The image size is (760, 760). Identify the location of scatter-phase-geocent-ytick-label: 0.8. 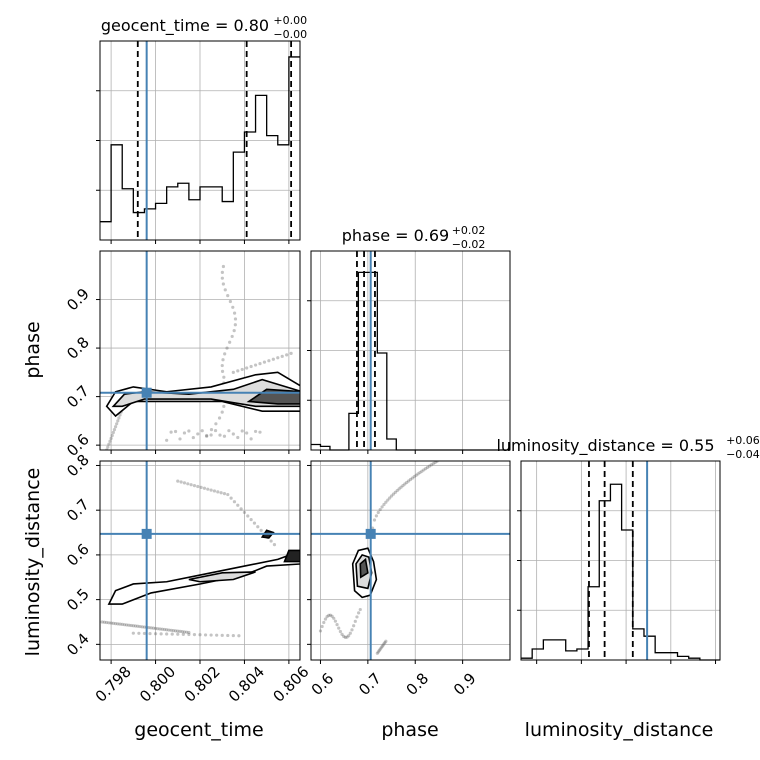
(78, 348).